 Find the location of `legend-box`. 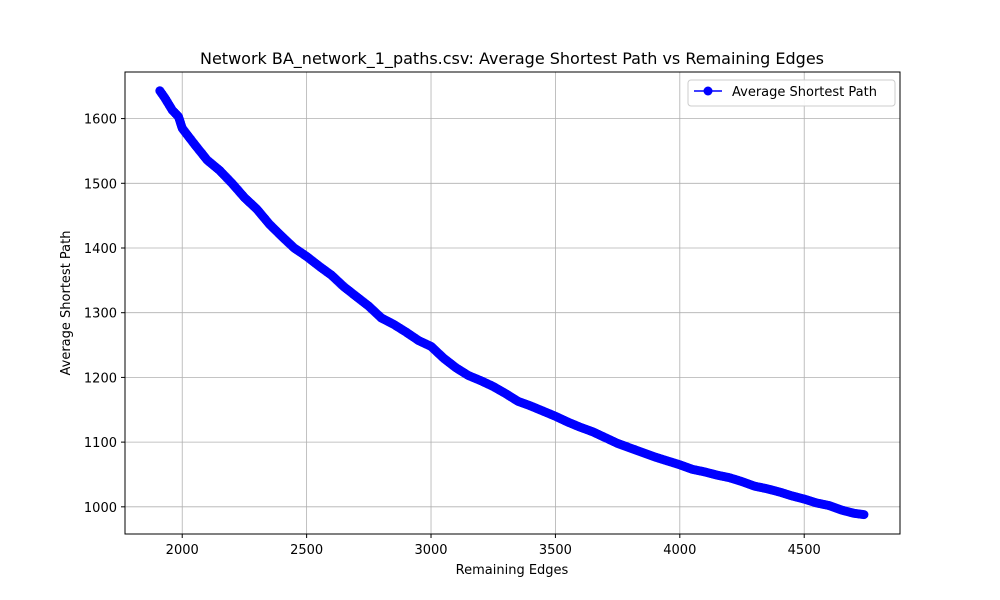

legend-box is located at coordinates (791, 93).